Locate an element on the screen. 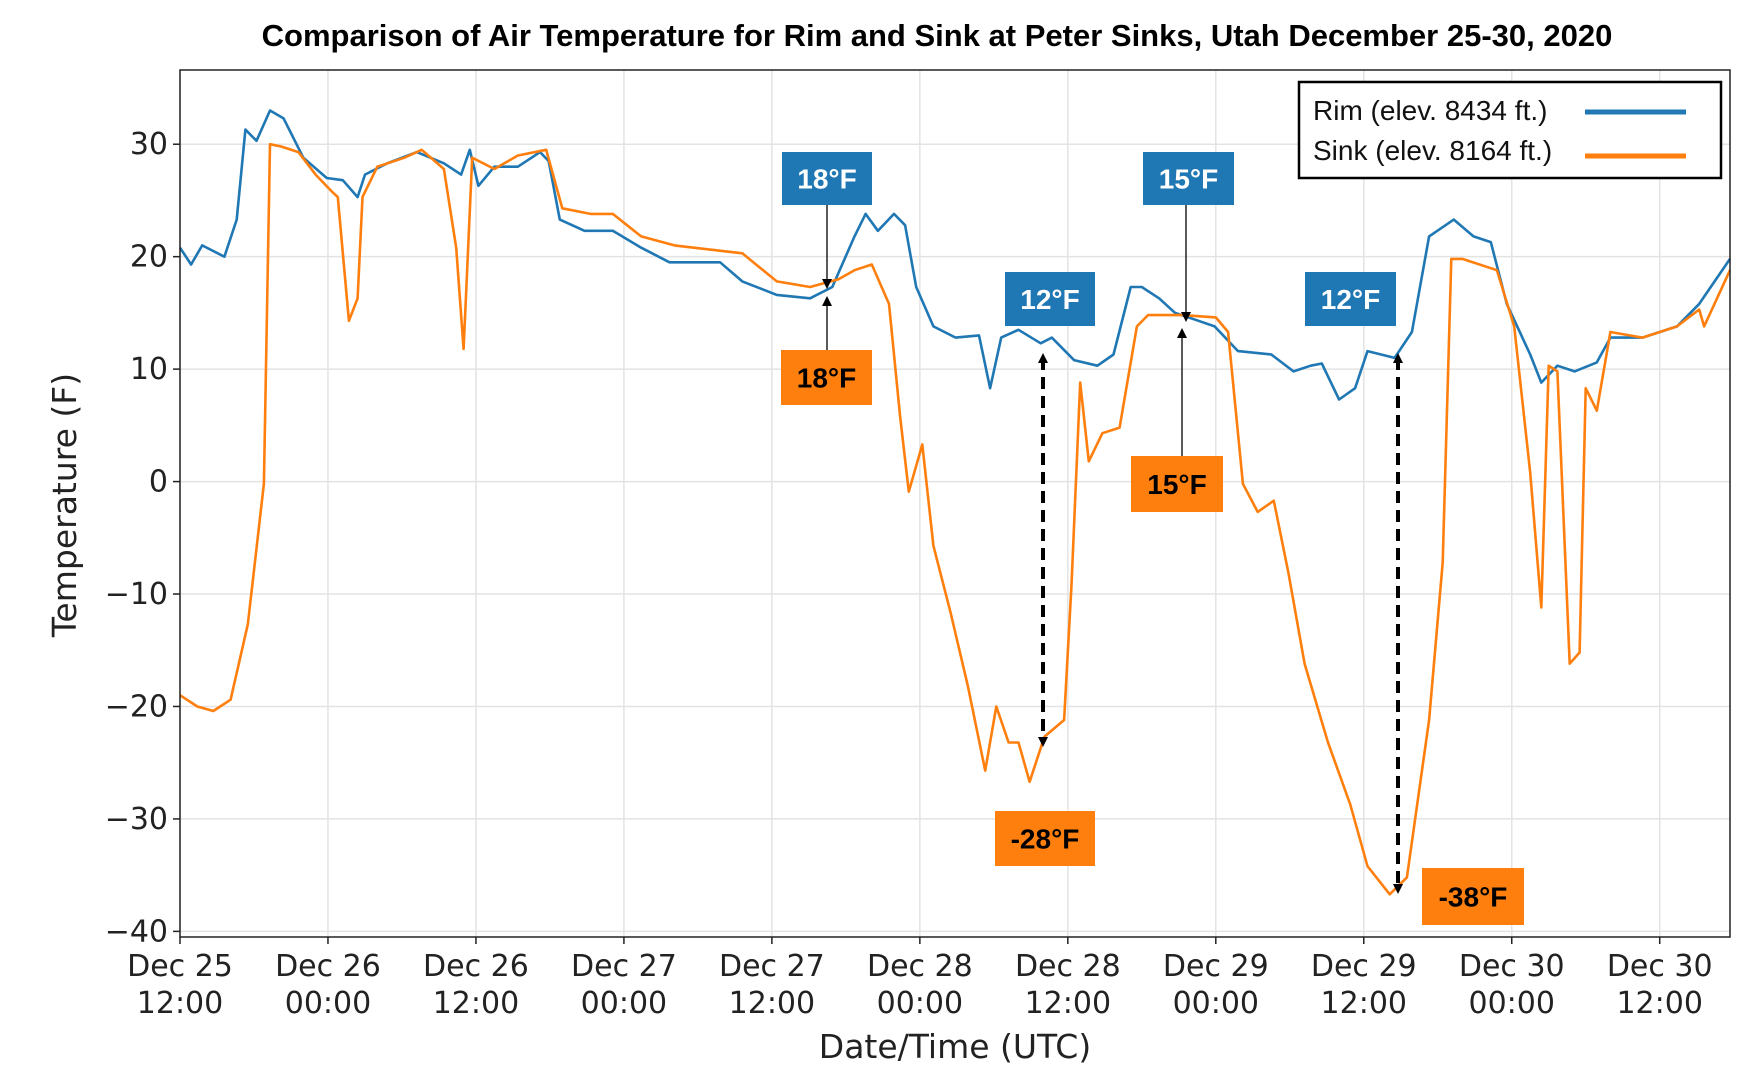 The height and width of the screenshot is (1071, 1764). y-tick-label: 10 is located at coordinates (149, 369).